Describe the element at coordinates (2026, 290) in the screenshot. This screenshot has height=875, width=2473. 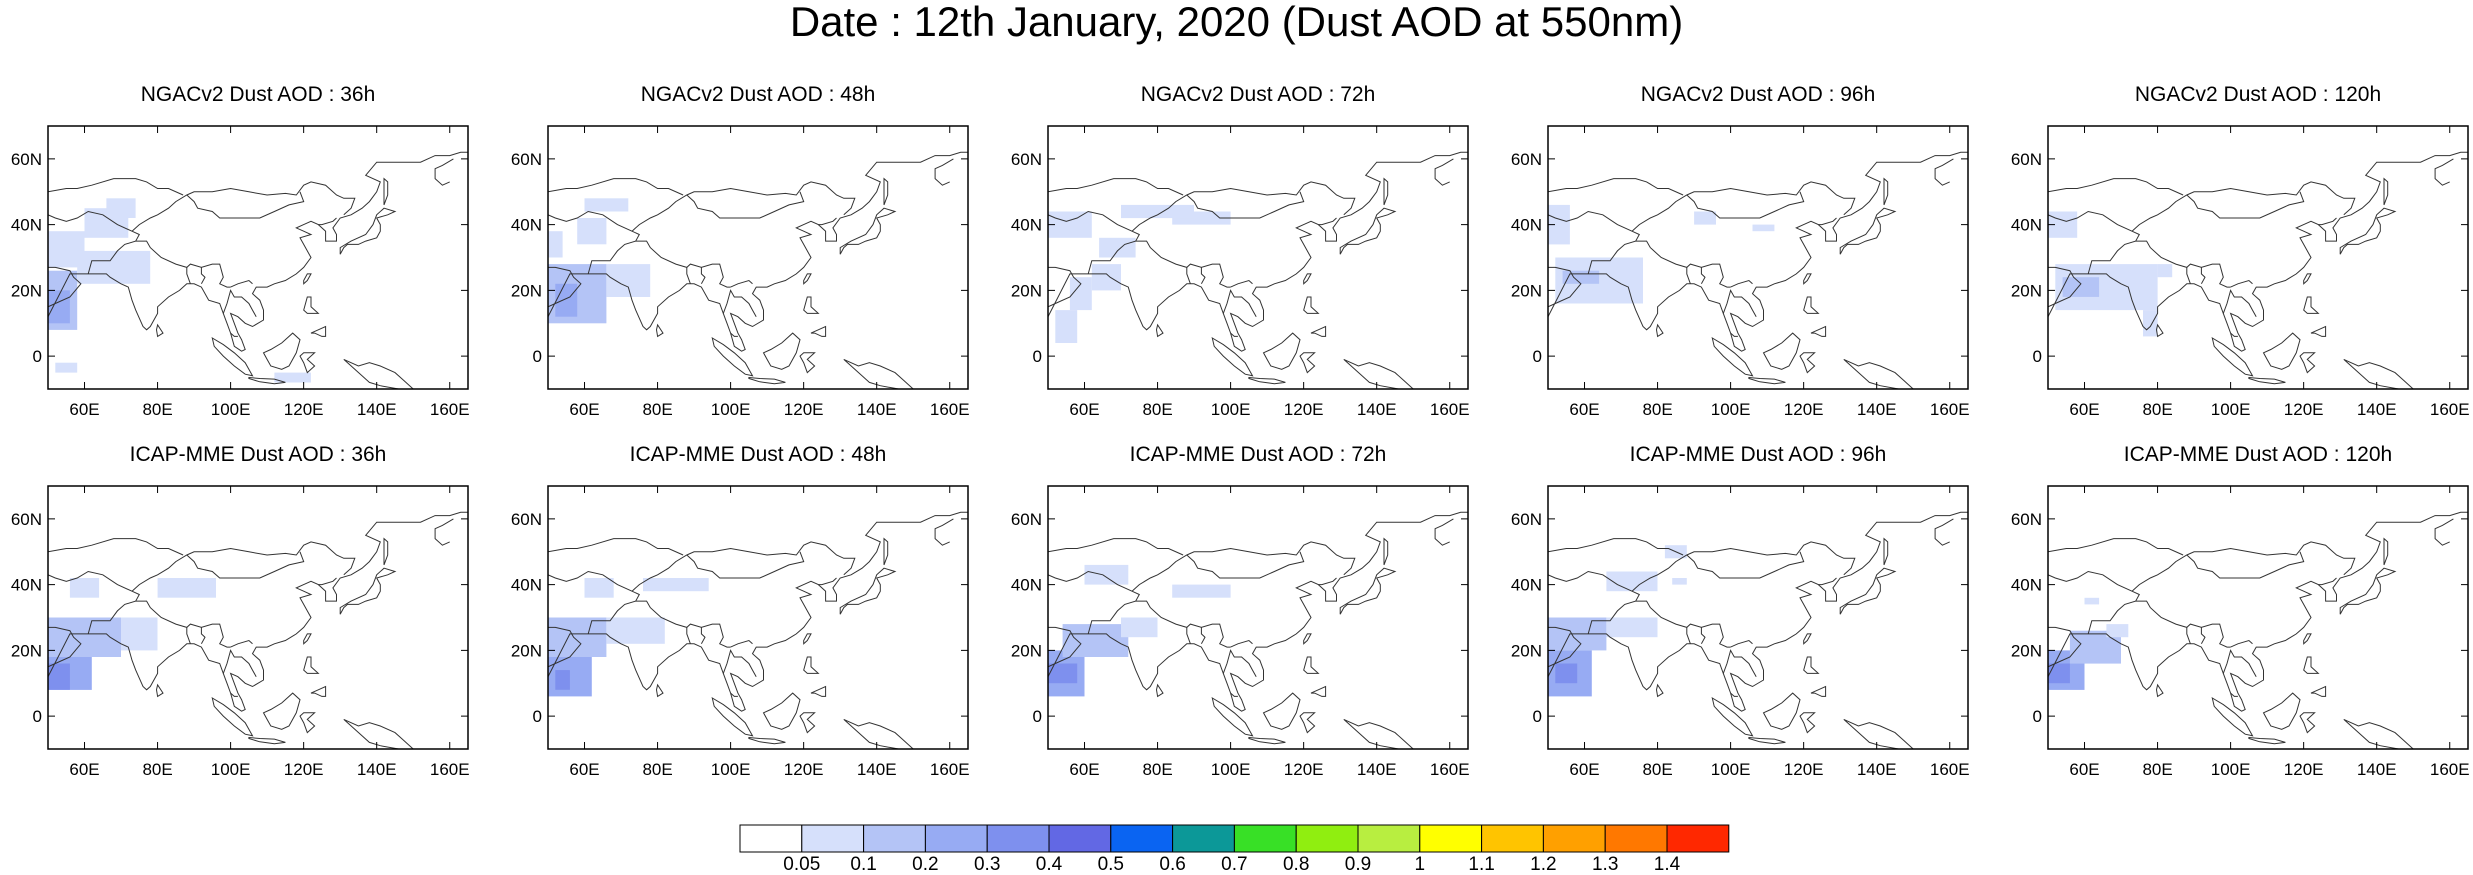
I see `y-tick-label: 20N` at that location.